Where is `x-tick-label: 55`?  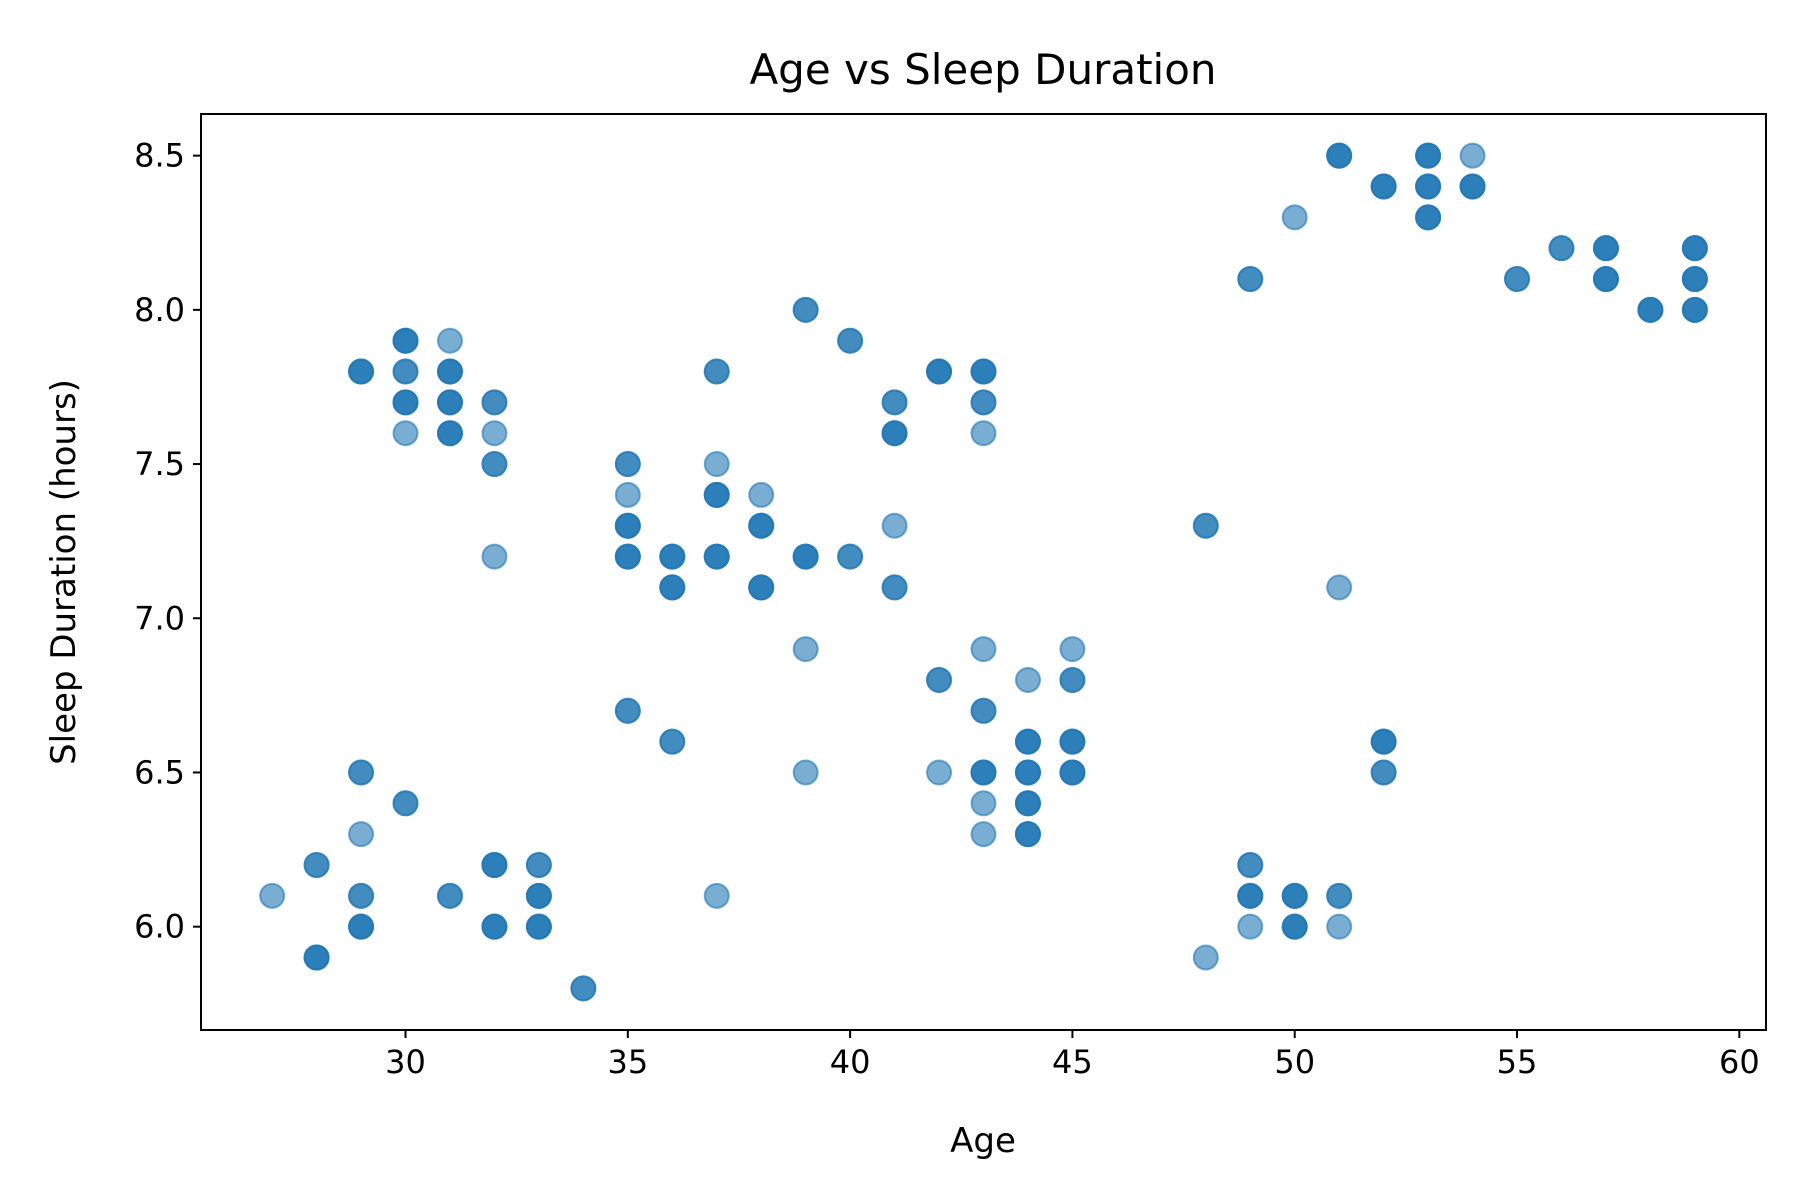 x-tick-label: 55 is located at coordinates (1517, 1062).